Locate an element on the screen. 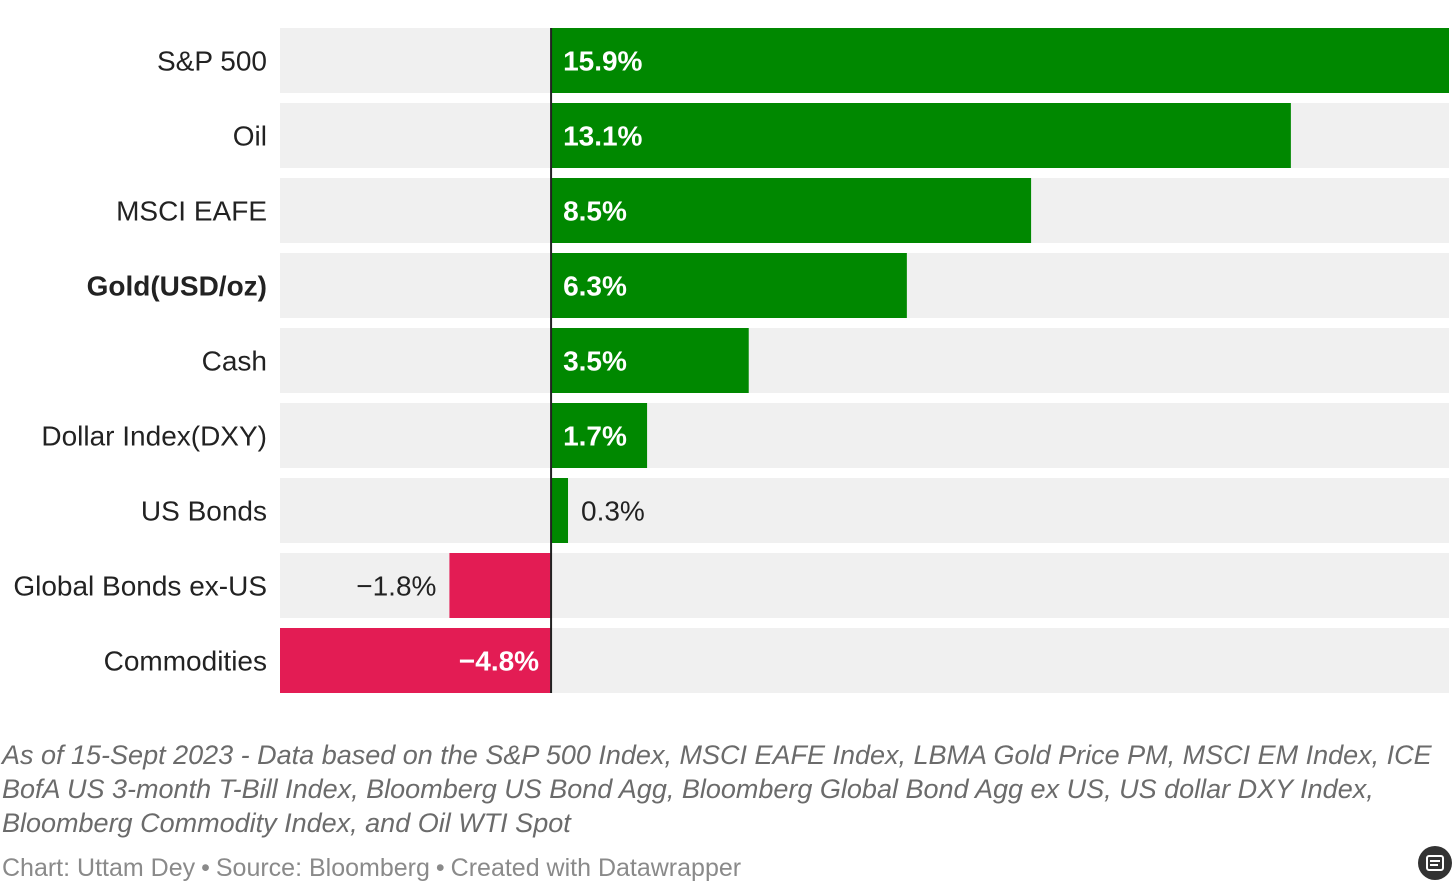 The image size is (1456, 889). category-label: Global Bonds ex-US is located at coordinates (140, 586).